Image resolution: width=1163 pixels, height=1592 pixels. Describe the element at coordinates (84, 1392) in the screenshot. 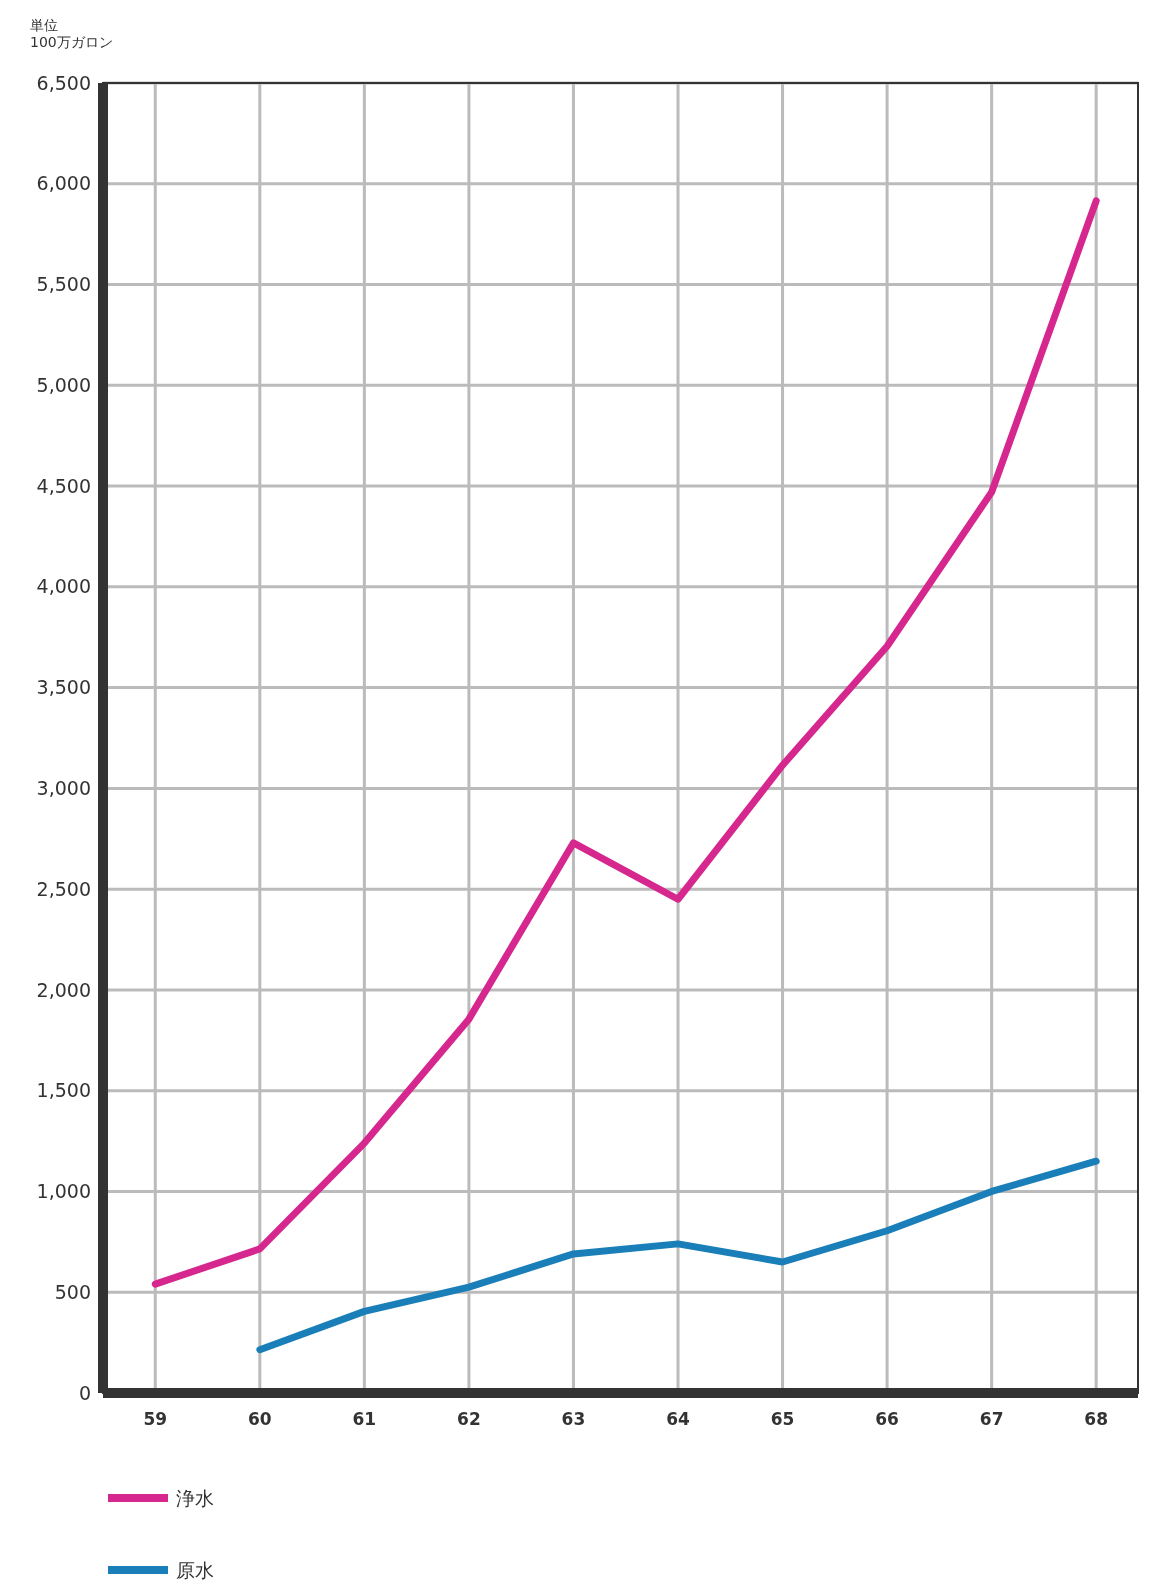

I see `y-tick-label: 0` at that location.